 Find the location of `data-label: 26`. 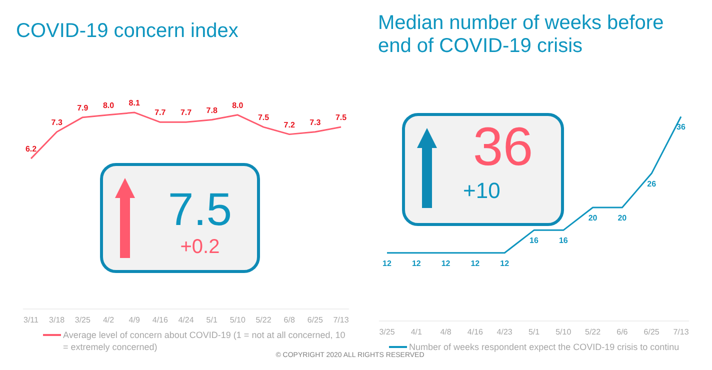

data-label: 26 is located at coordinates (652, 183).